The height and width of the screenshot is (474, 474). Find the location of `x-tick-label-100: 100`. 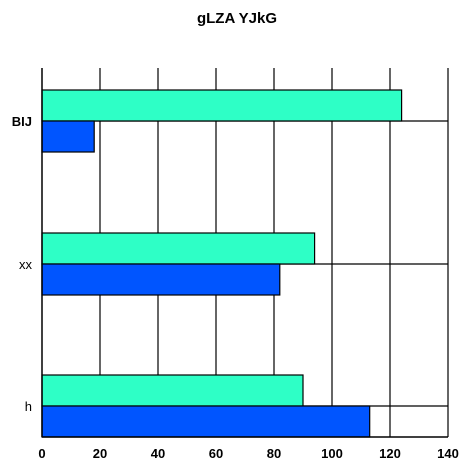

x-tick-label-100: 100 is located at coordinates (332, 453).